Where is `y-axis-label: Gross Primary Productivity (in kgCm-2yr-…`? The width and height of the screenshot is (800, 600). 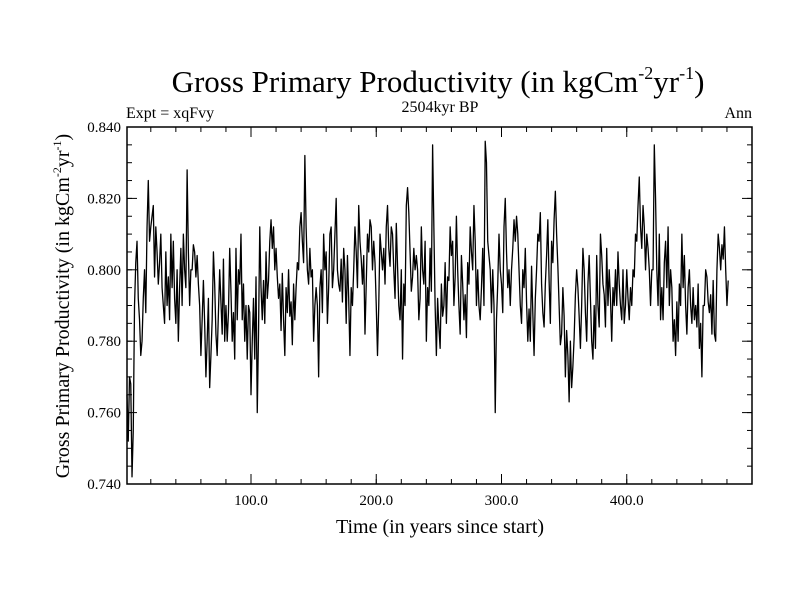
y-axis-label: Gross Primary Productivity (in kgCm-2yr-… is located at coordinates (62, 306).